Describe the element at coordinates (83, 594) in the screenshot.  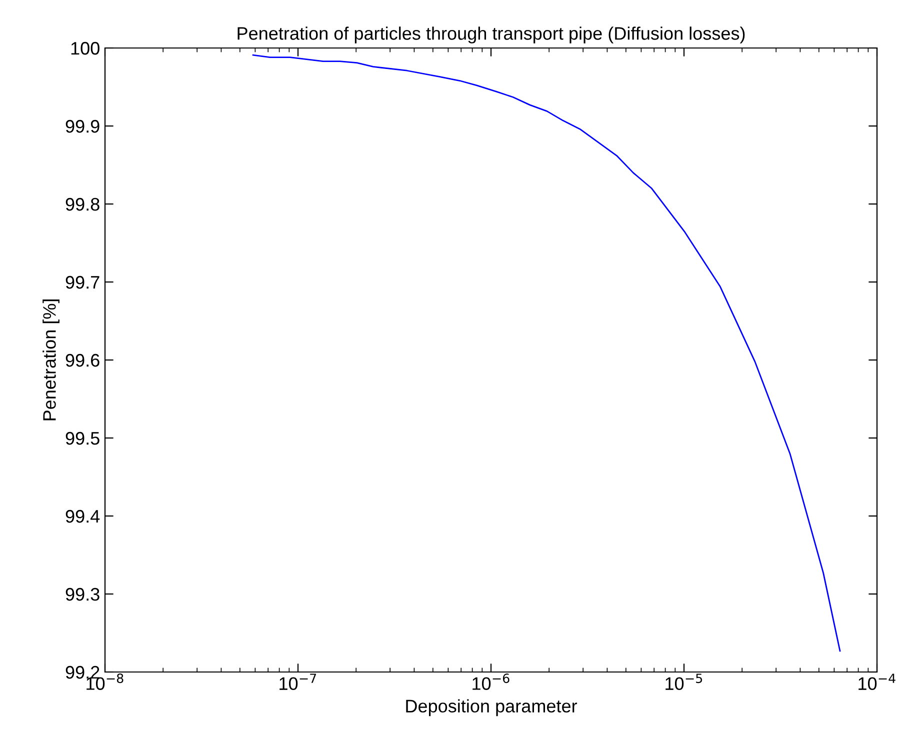
I see `y-tick-label: 99.3` at that location.